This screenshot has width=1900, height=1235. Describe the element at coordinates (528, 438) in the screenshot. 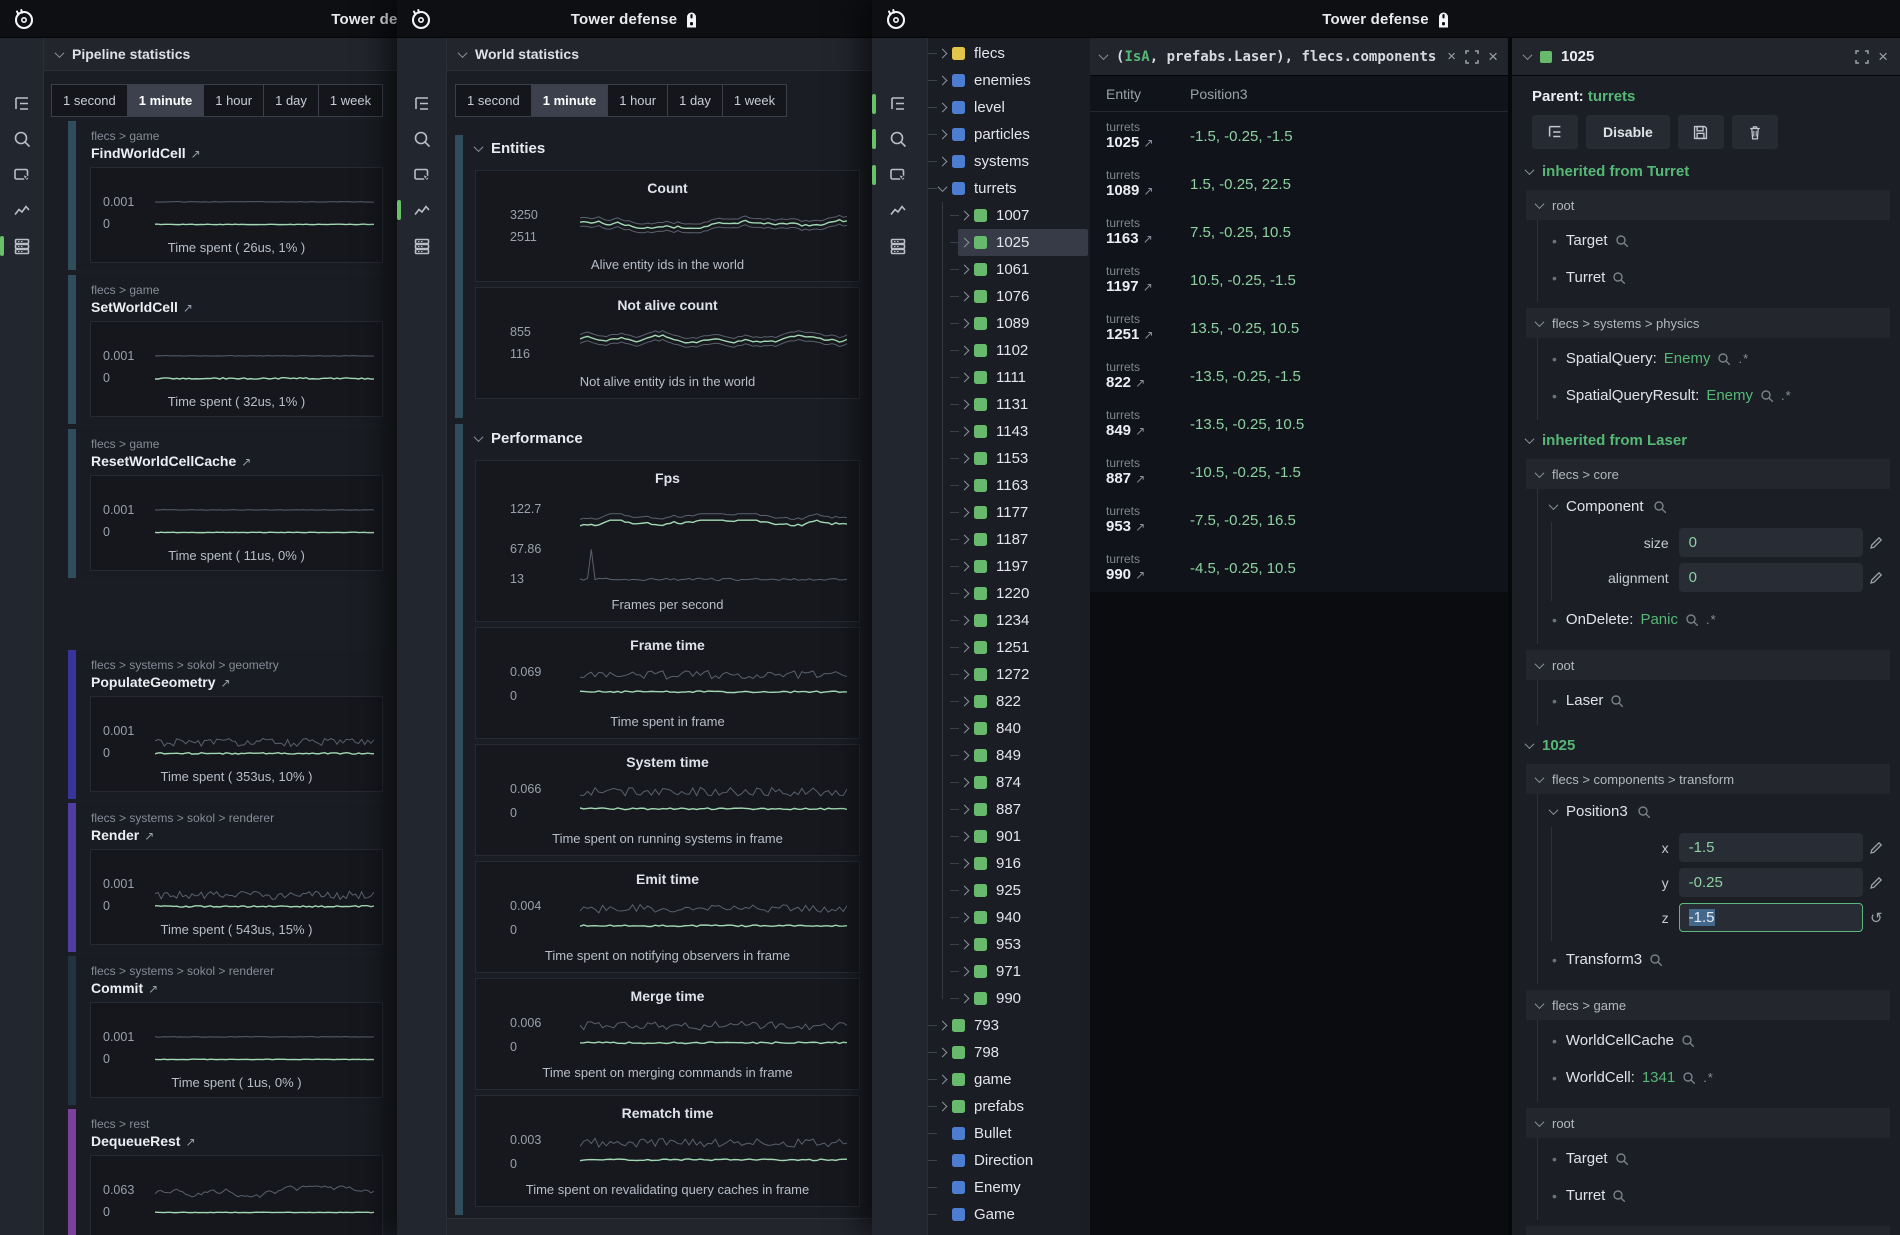

I see `section-header-performance: Performance` at that location.